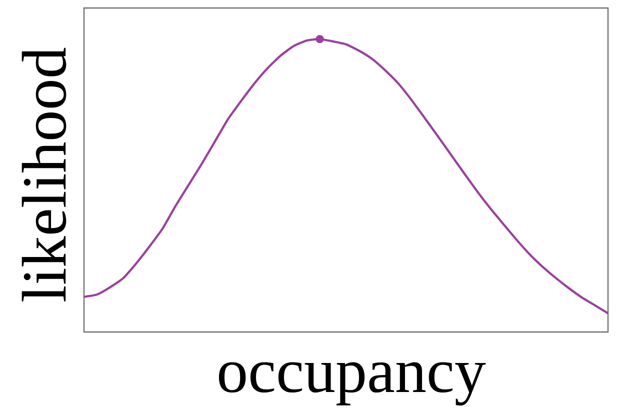  What do you see at coordinates (352, 384) in the screenshot?
I see `x-axis-title: occupancy` at bounding box center [352, 384].